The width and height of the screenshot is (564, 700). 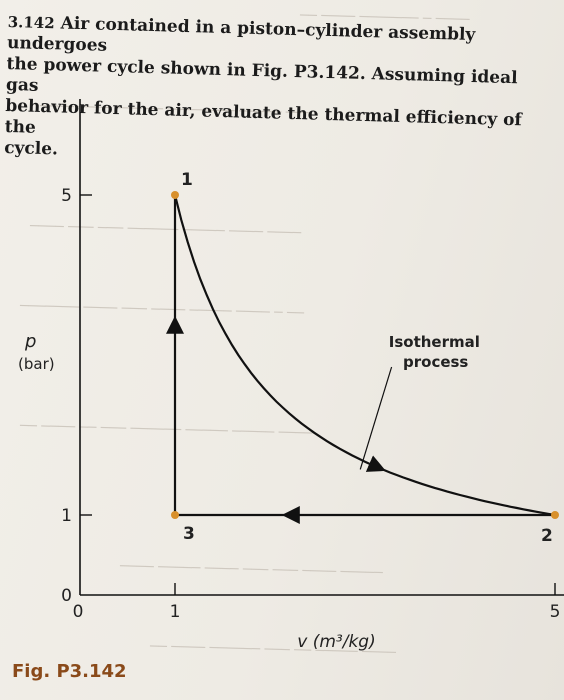 What do you see at coordinates (276, 419) in the screenshot?
I see `process-arrows` at bounding box center [276, 419].